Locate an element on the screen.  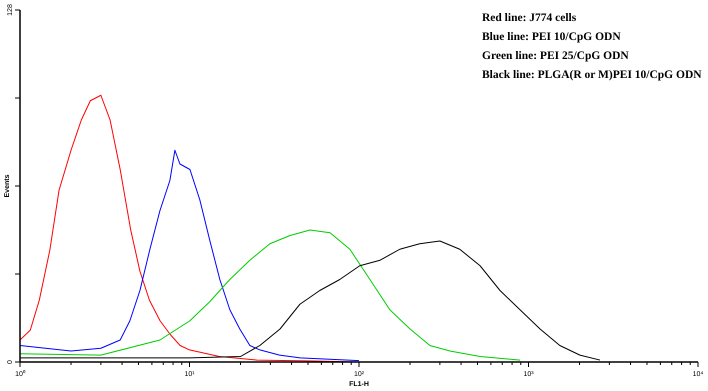
annotation: Black line: PLGA(R or M)PEI 10/CpG ODN is located at coordinates (592, 75).